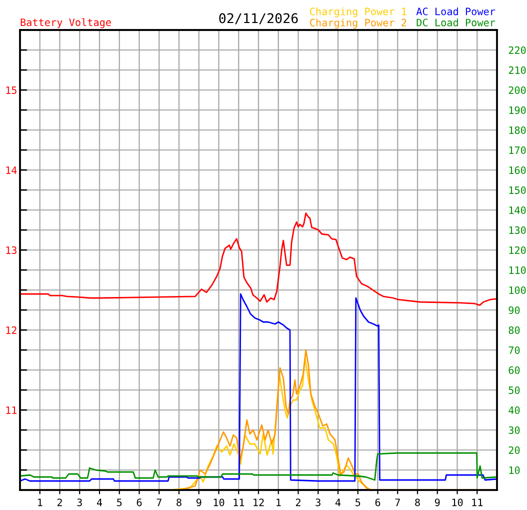 The width and height of the screenshot is (527, 510). I want to click on y2-tick-label: 160, so click(517, 170).